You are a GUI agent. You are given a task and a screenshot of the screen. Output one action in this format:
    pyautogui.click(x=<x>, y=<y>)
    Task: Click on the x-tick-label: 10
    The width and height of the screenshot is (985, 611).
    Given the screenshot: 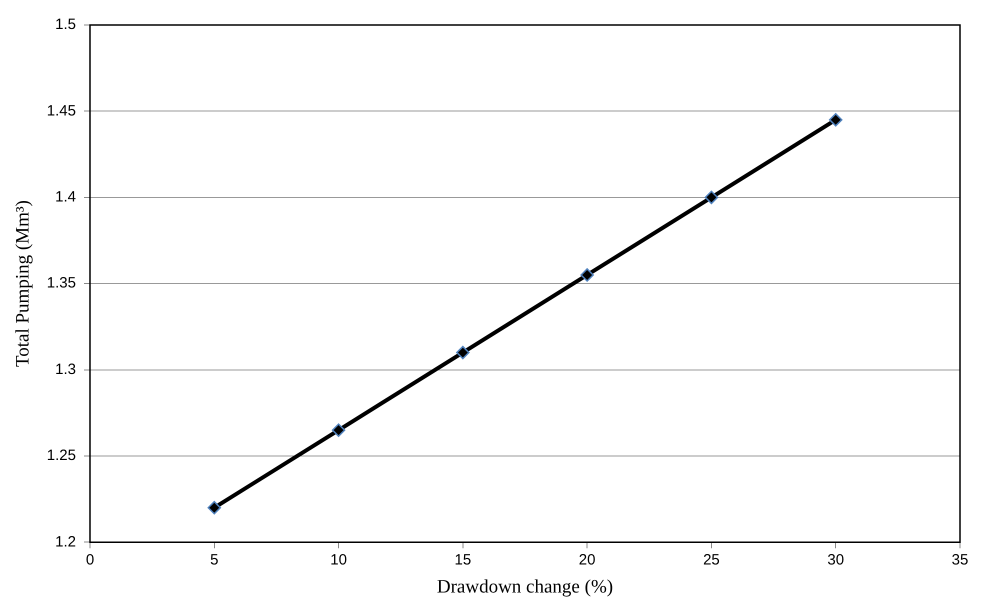 What is the action you would take?
    pyautogui.click(x=338, y=559)
    